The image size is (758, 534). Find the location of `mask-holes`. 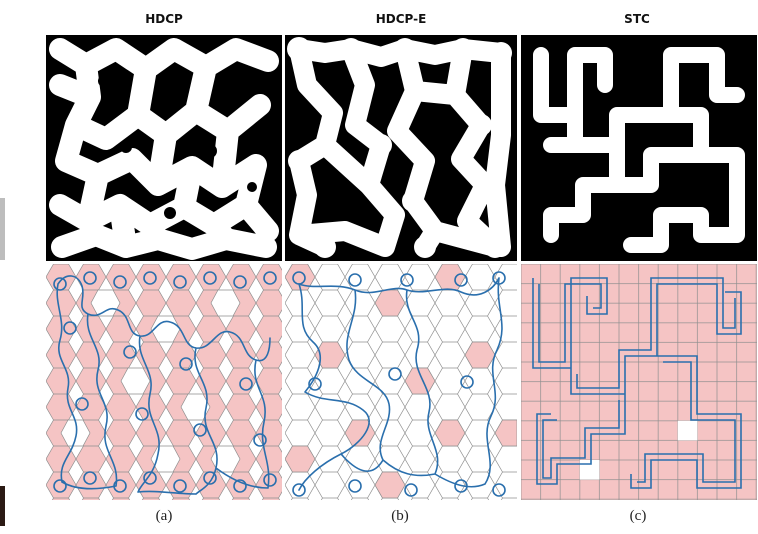

mask-holes is located at coordinates (164, 147).